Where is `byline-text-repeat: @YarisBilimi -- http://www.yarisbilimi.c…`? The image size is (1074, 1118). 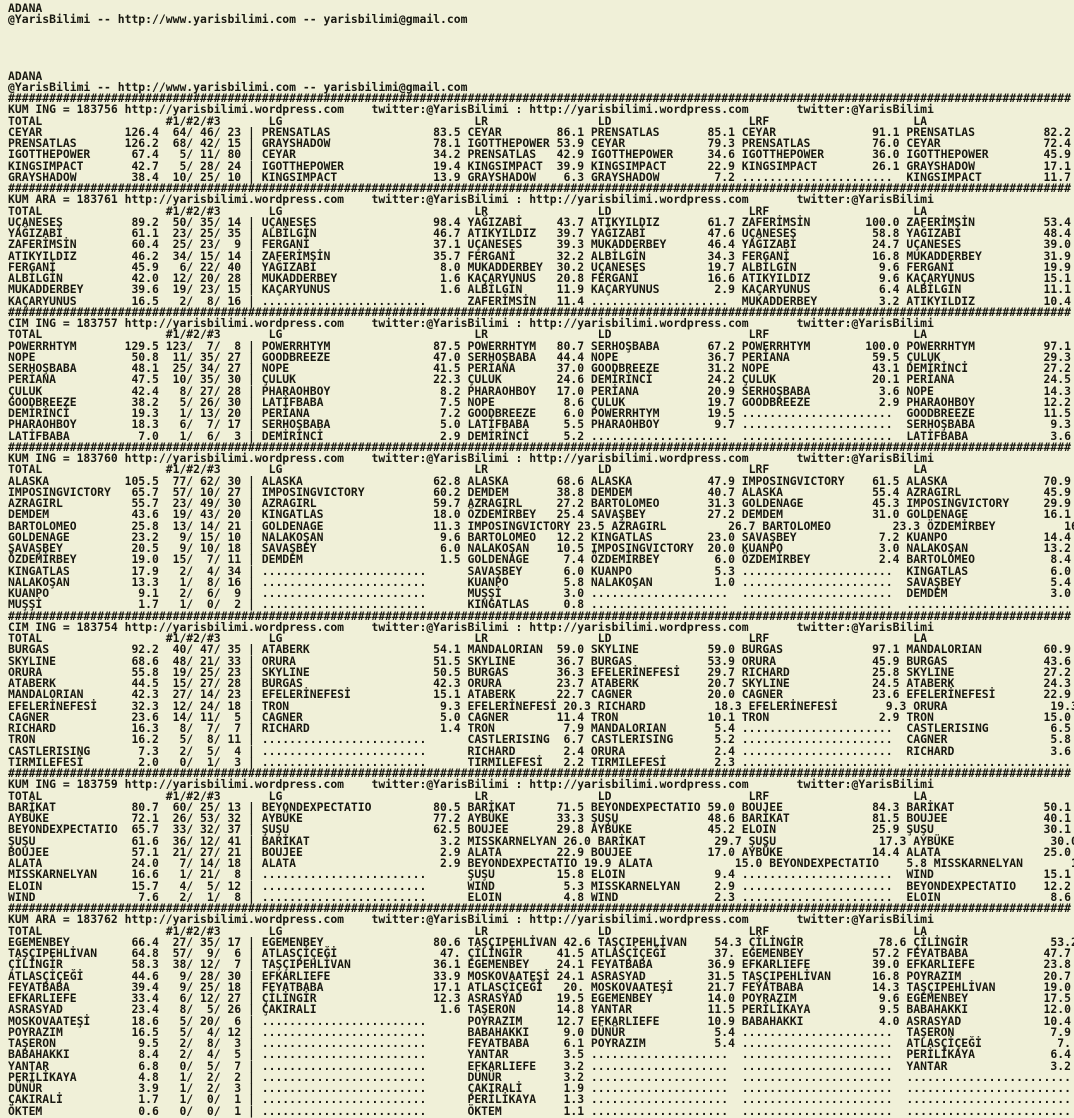 byline-text-repeat: @YarisBilimi -- http://www.yarisbilimi.c… is located at coordinates (238, 86).